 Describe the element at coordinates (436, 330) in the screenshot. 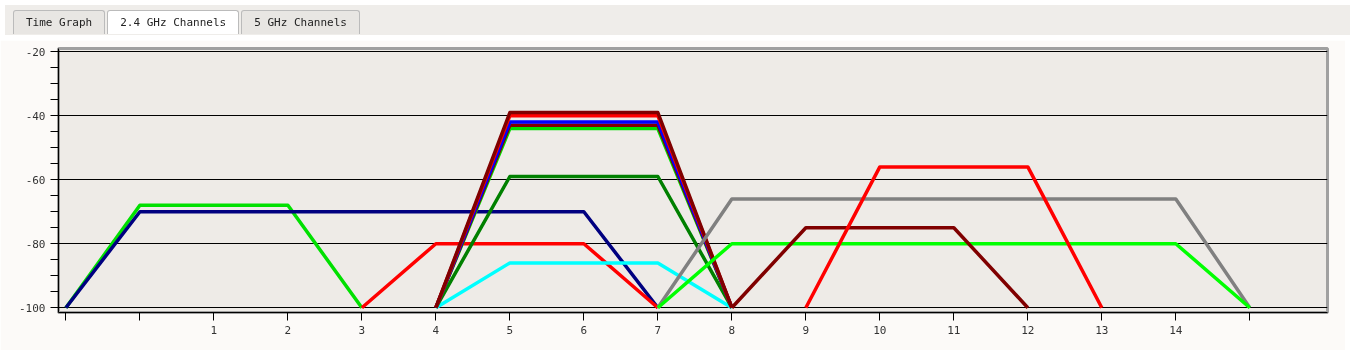

I see `x-tick-label: 4` at that location.